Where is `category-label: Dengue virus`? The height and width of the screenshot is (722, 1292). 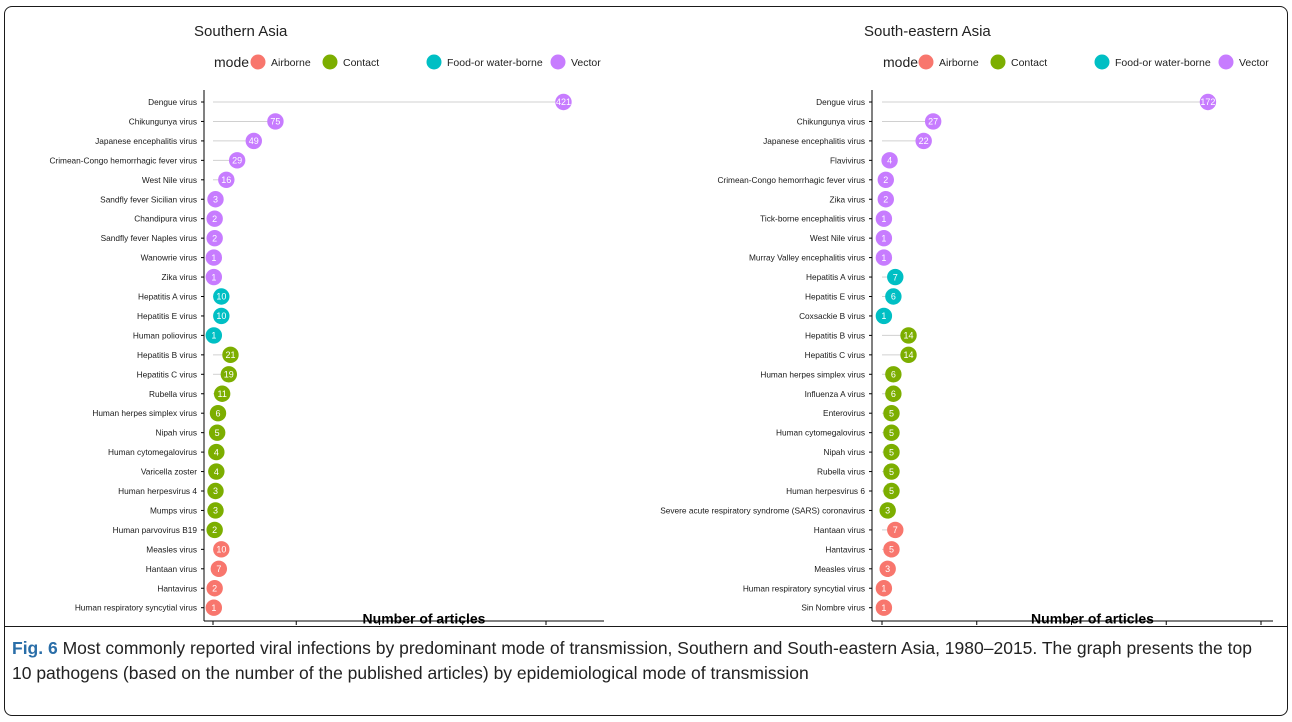
category-label: Dengue virus is located at coordinates (840, 102).